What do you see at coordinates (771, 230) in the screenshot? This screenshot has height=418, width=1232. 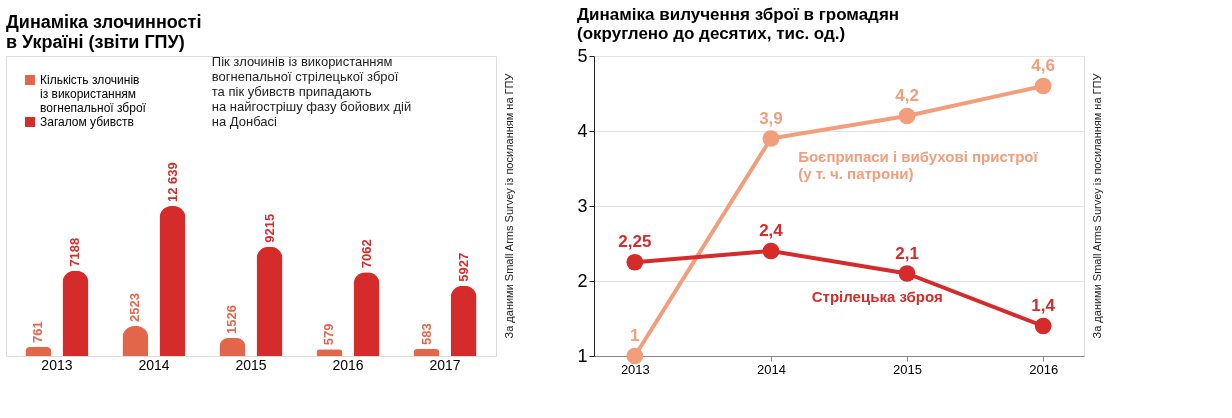 I see `data-label: 2,4` at bounding box center [771, 230].